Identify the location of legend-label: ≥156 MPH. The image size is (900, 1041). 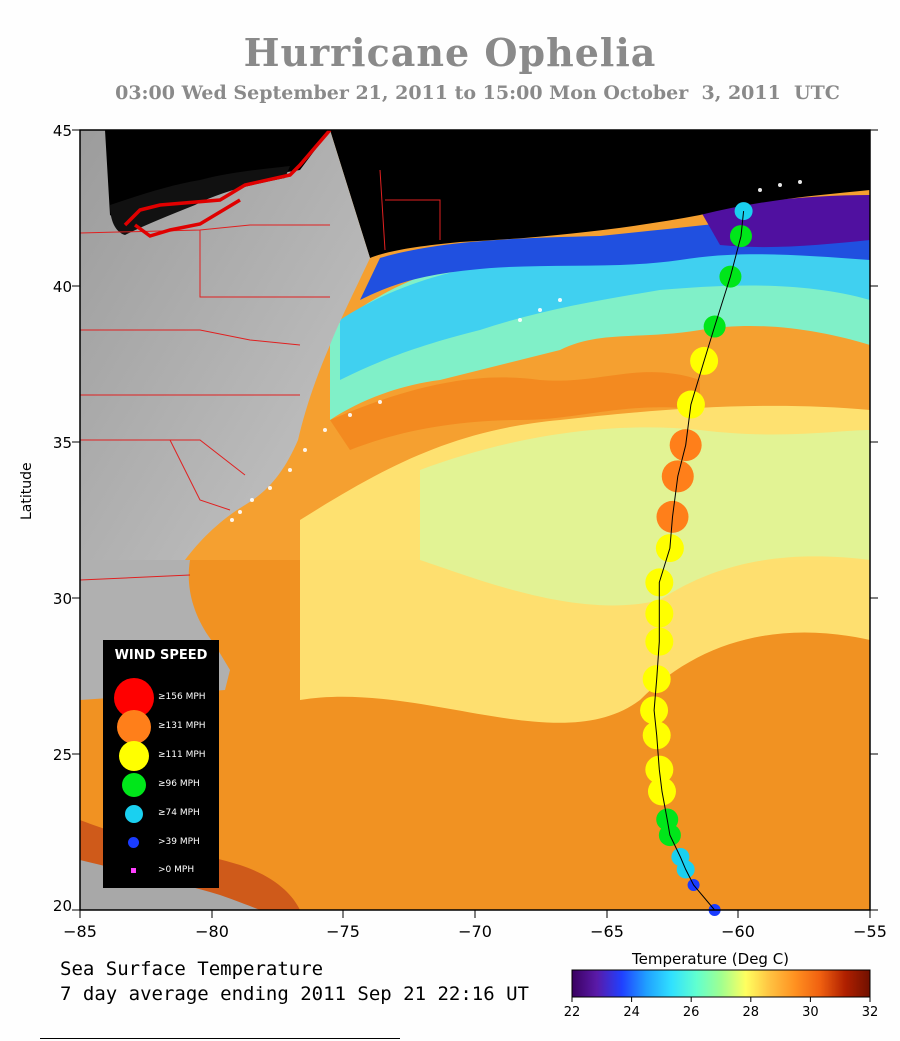
(182, 697).